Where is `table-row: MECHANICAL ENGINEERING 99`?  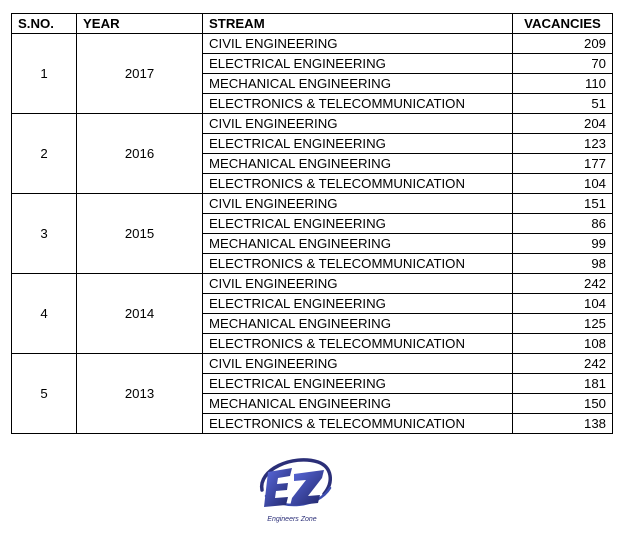 table-row: MECHANICAL ENGINEERING 99 is located at coordinates (312, 243).